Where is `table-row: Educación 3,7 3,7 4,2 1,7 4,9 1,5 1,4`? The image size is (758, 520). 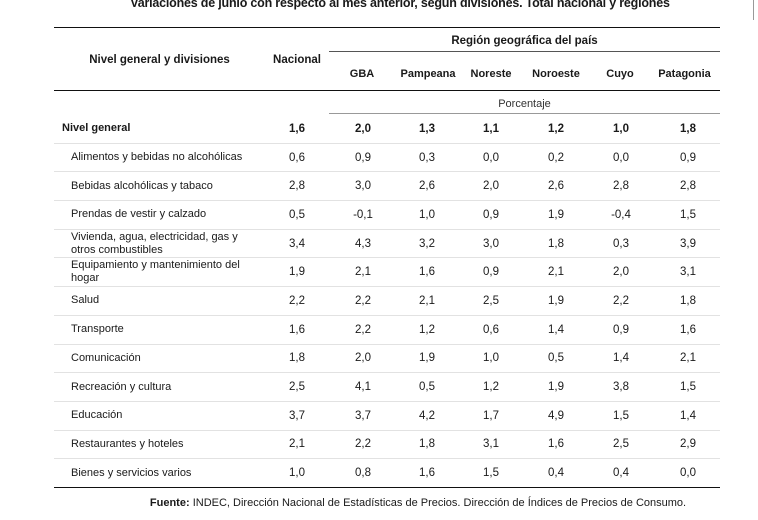 table-row: Educación 3,7 3,7 4,2 1,7 4,9 1,5 1,4 is located at coordinates (387, 416).